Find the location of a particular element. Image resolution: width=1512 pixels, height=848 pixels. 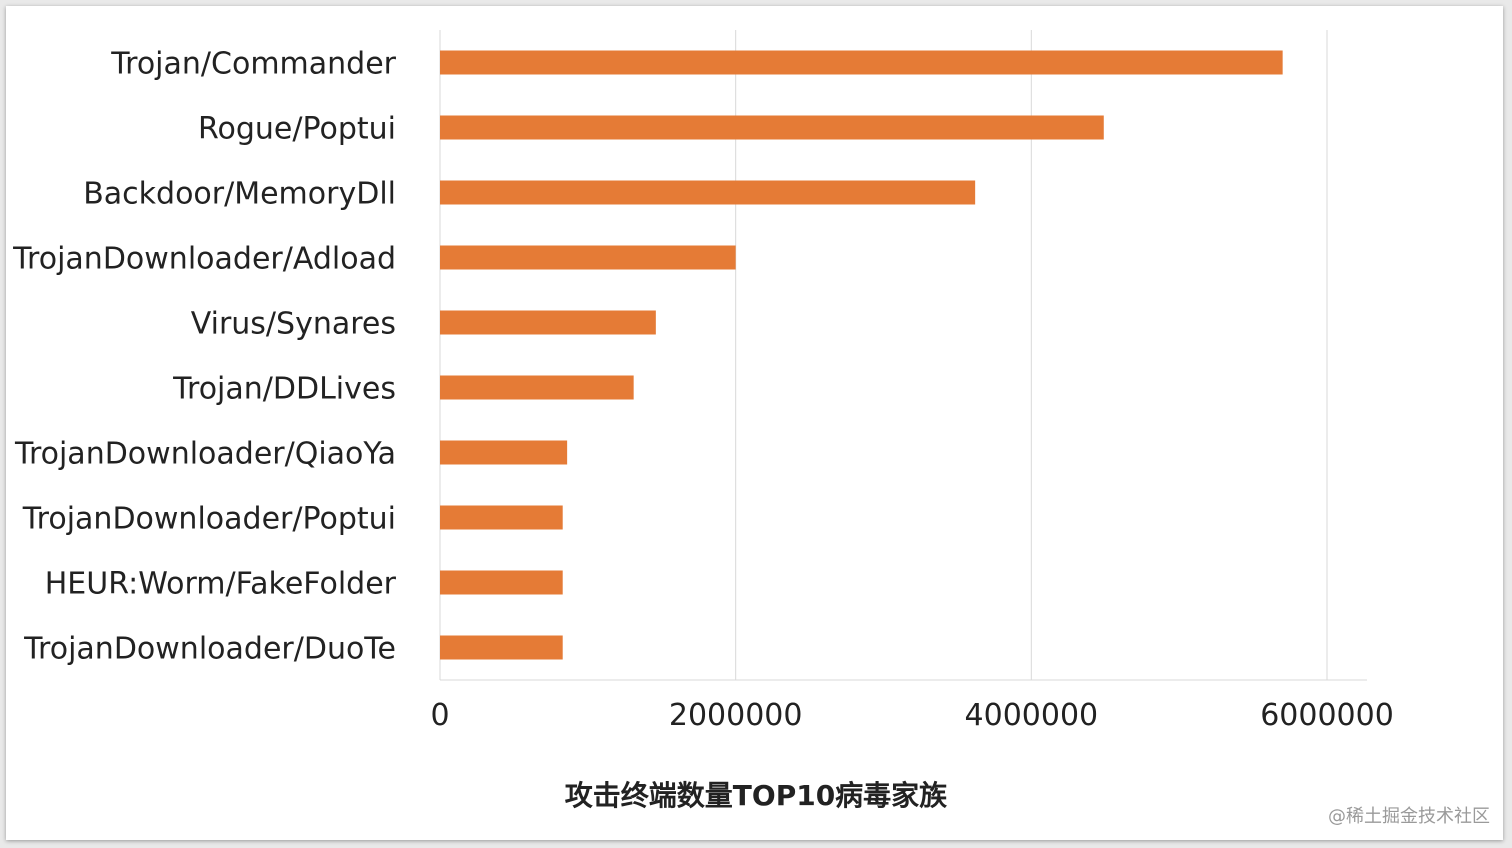

category-label-10: TrojanDownloader/DuoTe is located at coordinates (209, 649).